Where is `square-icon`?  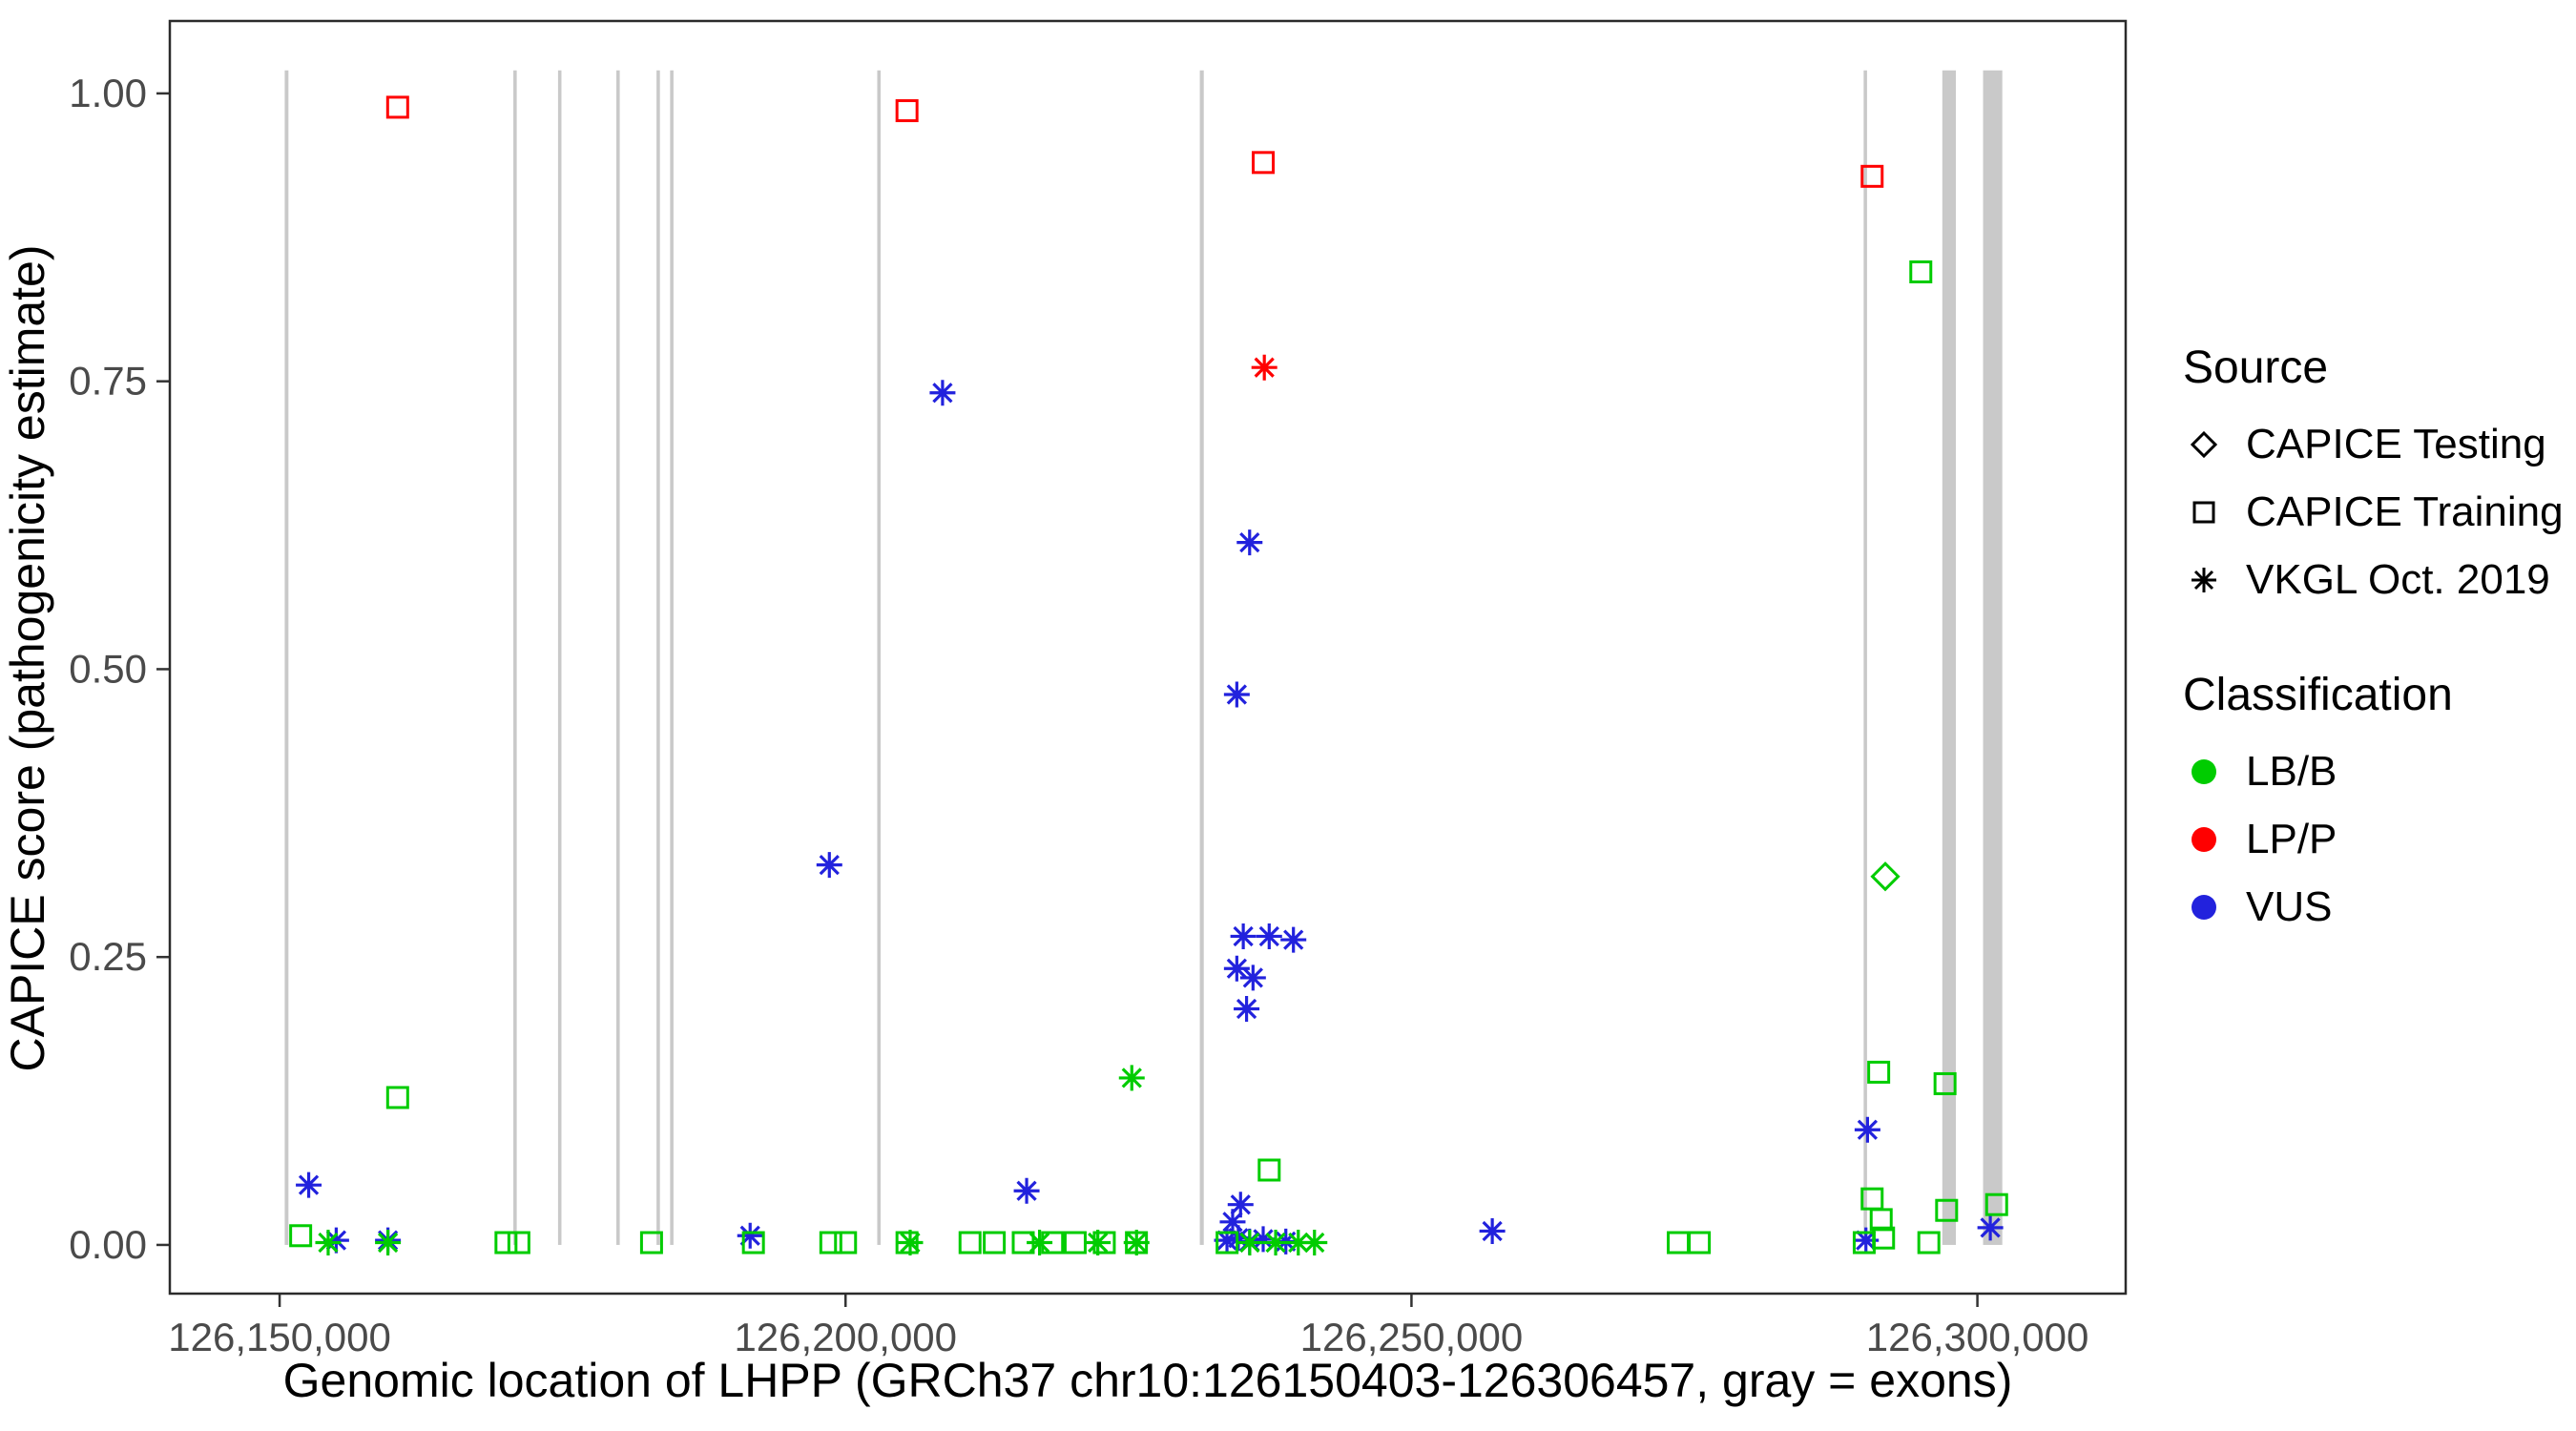 square-icon is located at coordinates (2204, 512).